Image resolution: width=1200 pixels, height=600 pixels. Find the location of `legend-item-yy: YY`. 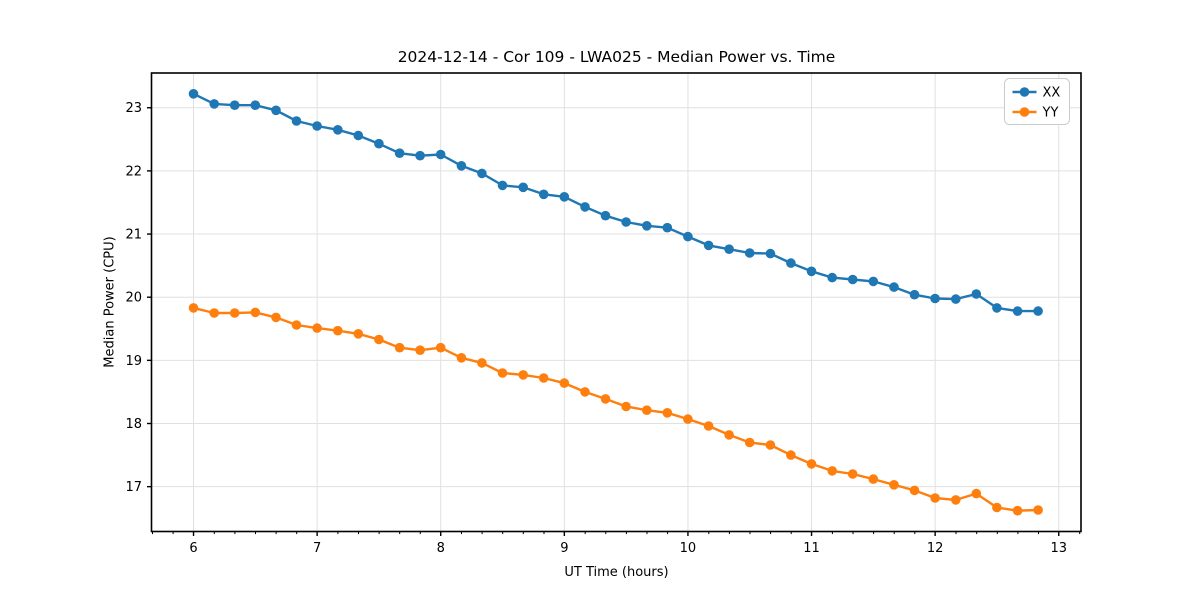

legend-item-yy: YY is located at coordinates (1035, 113).